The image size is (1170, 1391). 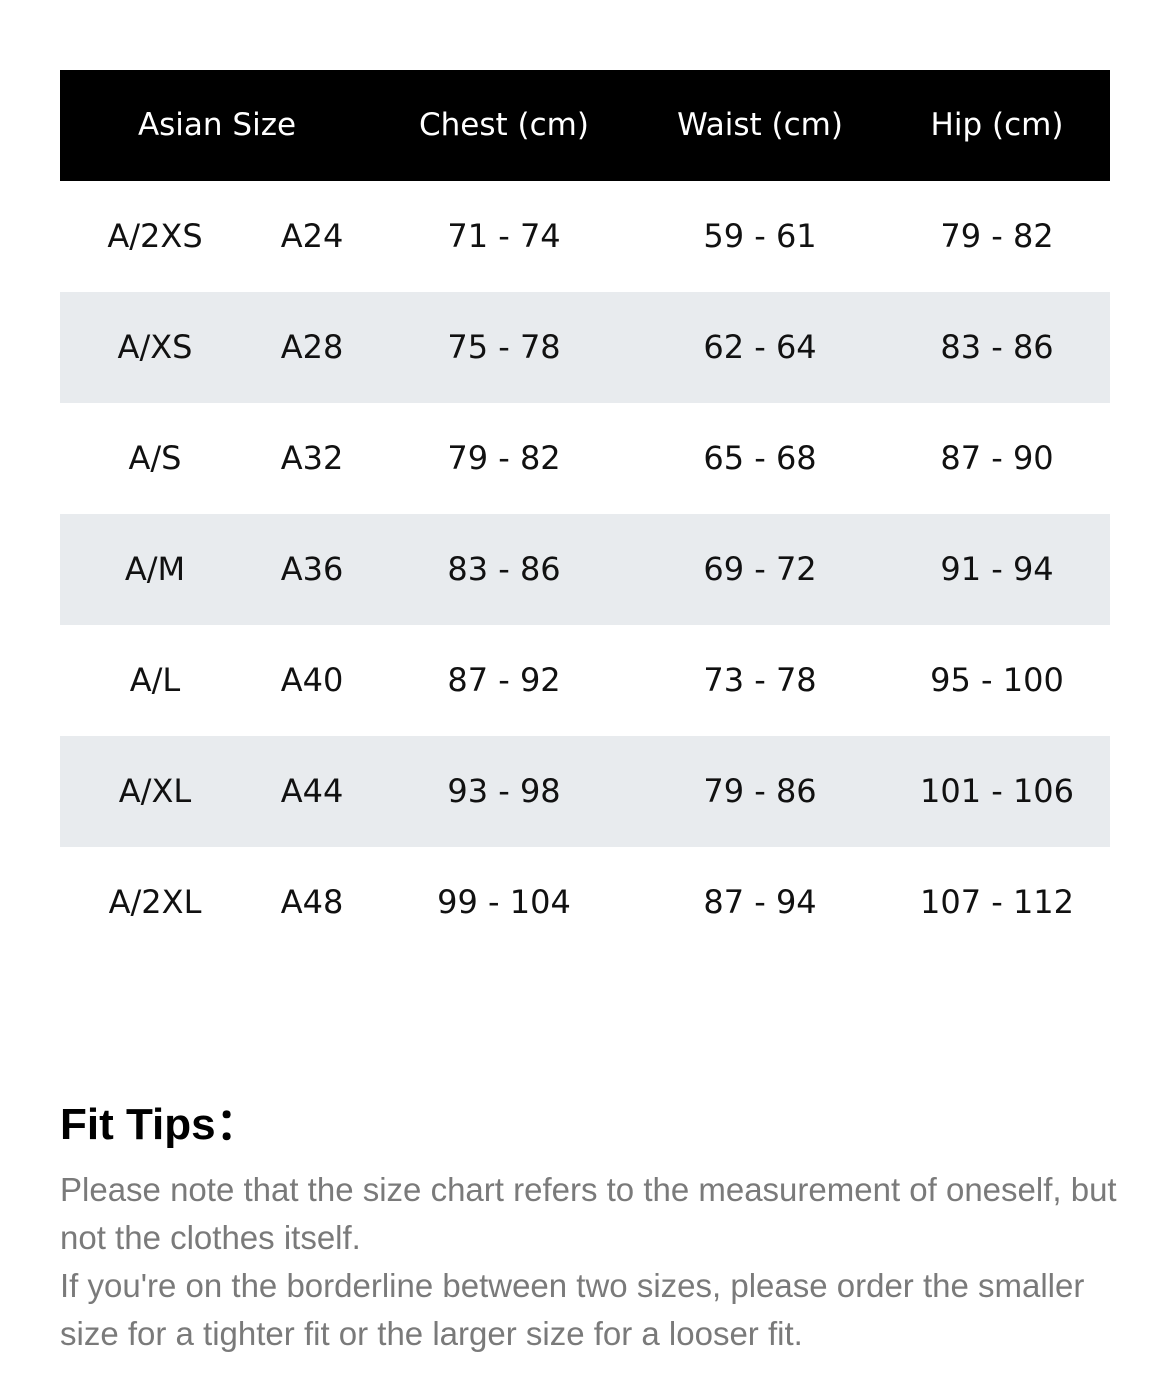 What do you see at coordinates (997, 458) in the screenshot?
I see `cell-hip: 87 - 90` at bounding box center [997, 458].